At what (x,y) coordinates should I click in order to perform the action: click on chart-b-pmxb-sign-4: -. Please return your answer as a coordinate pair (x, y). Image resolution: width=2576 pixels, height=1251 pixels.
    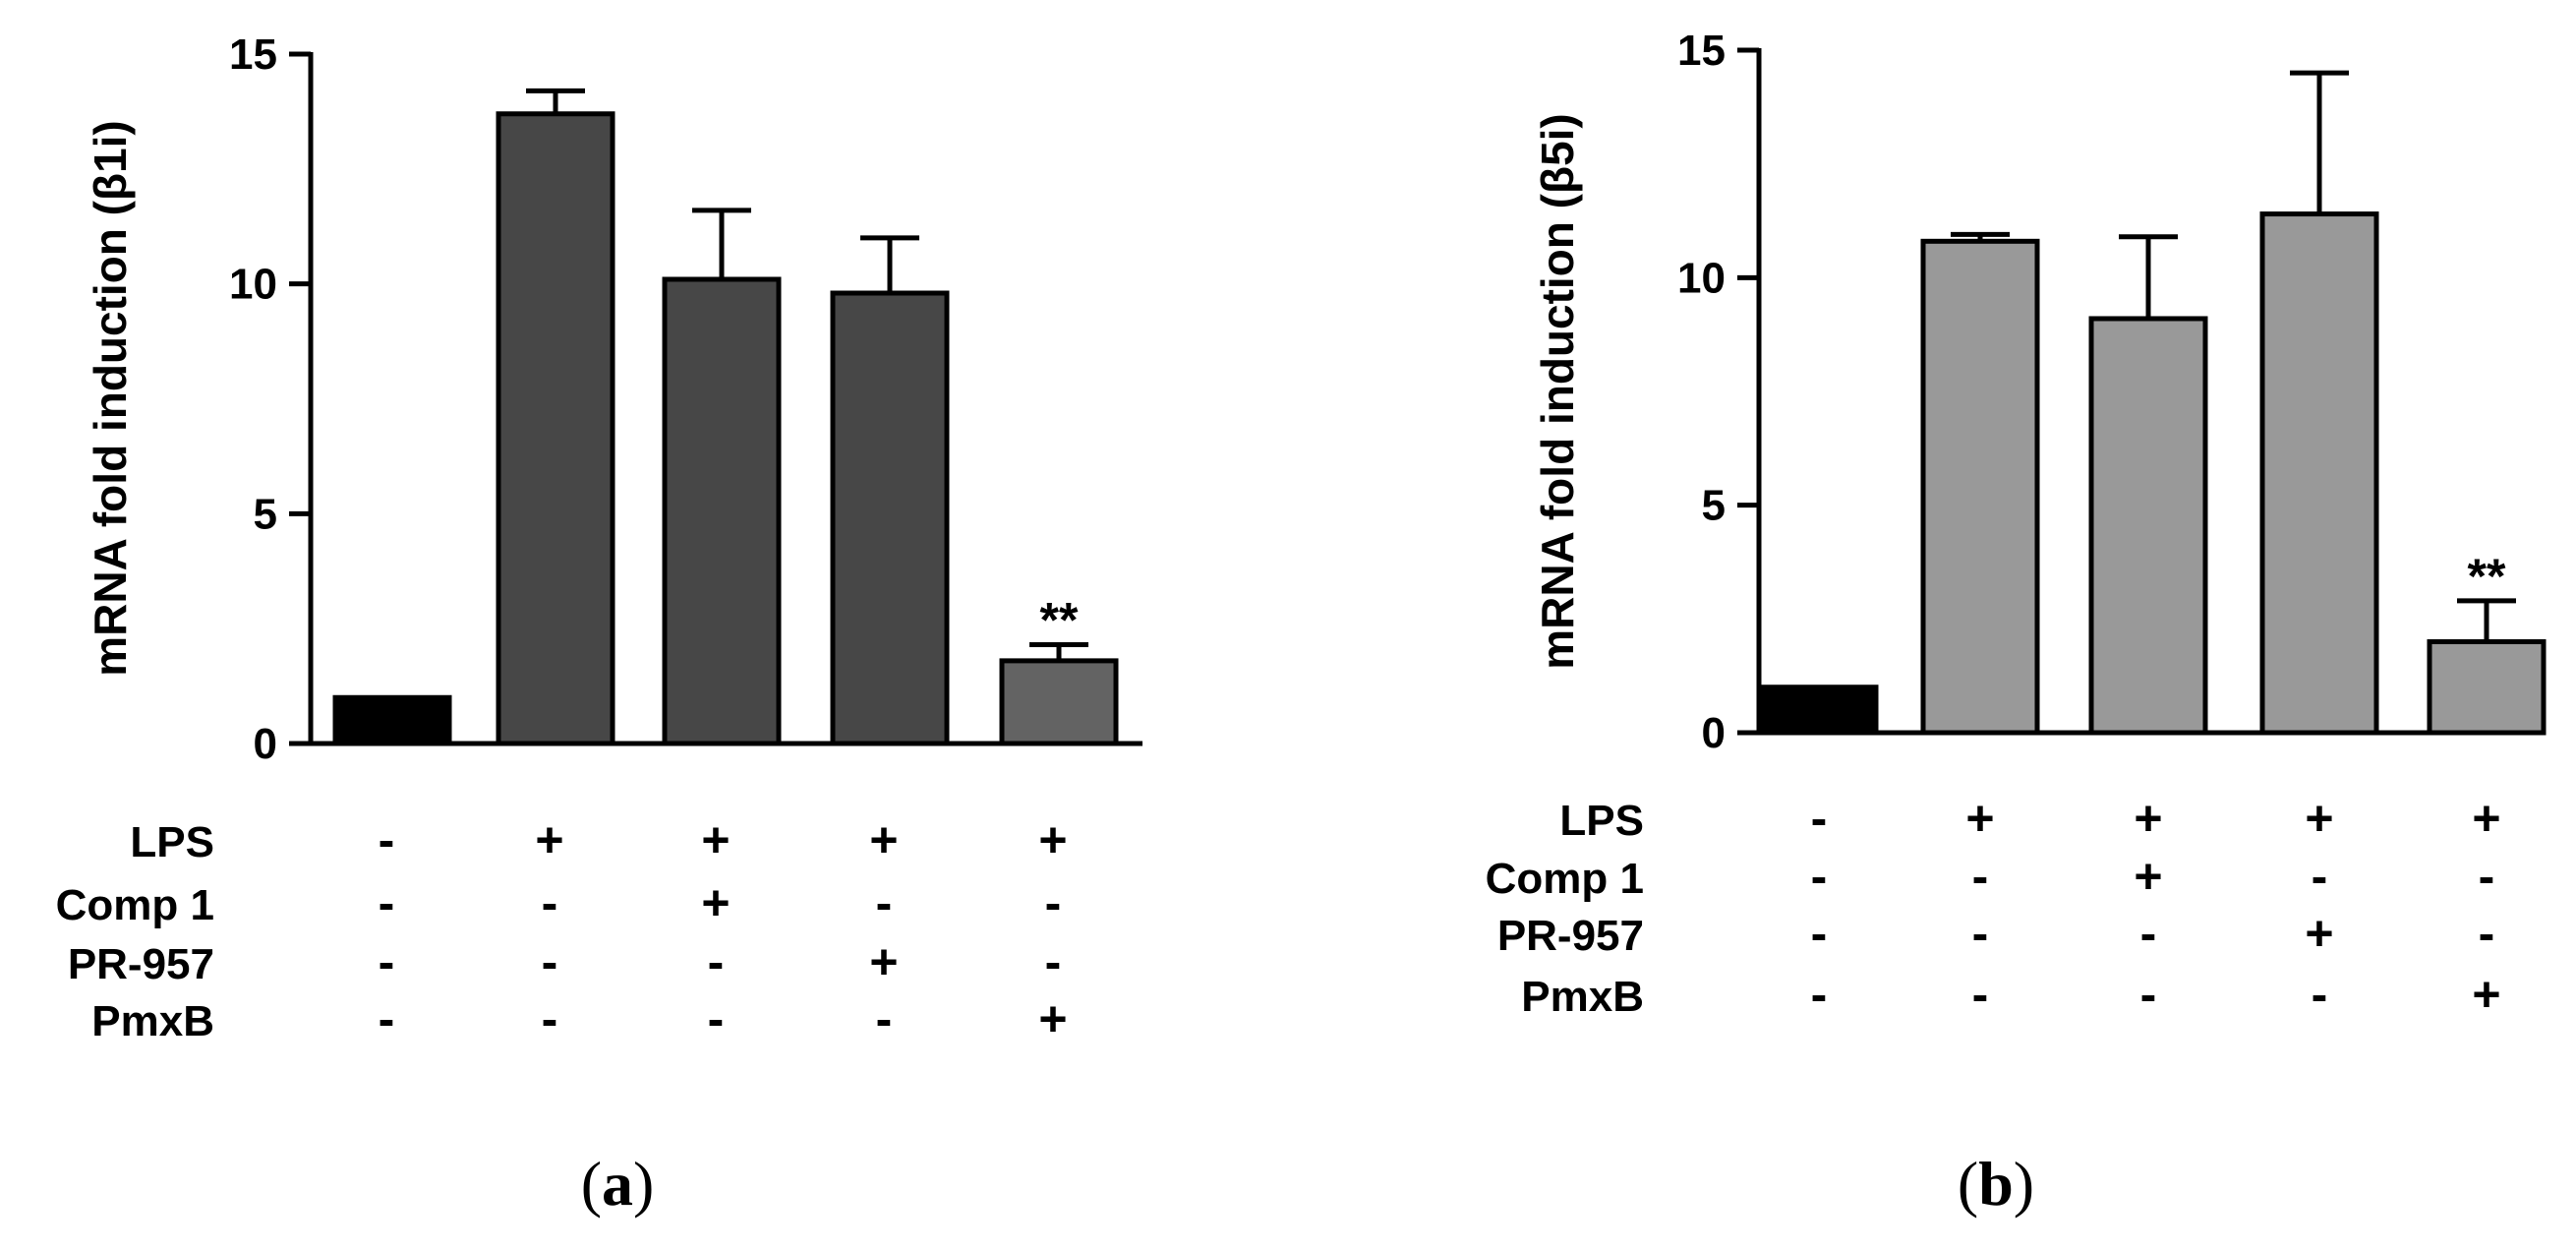
    Looking at the image, I should click on (2320, 994).